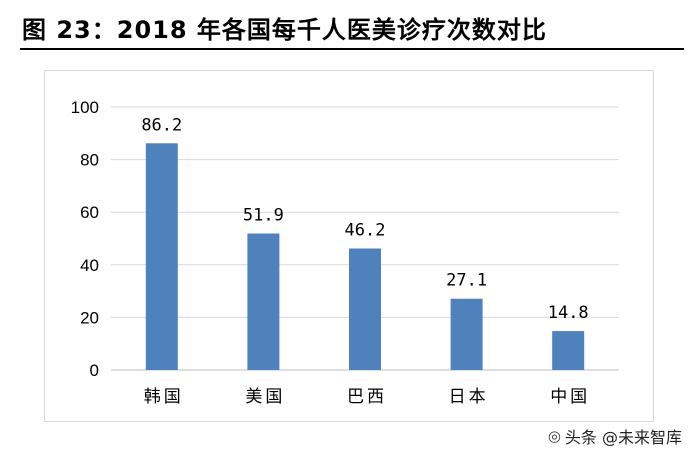 Image resolution: width=700 pixels, height=460 pixels. What do you see at coordinates (85, 107) in the screenshot?
I see `y-tick-label: 100` at bounding box center [85, 107].